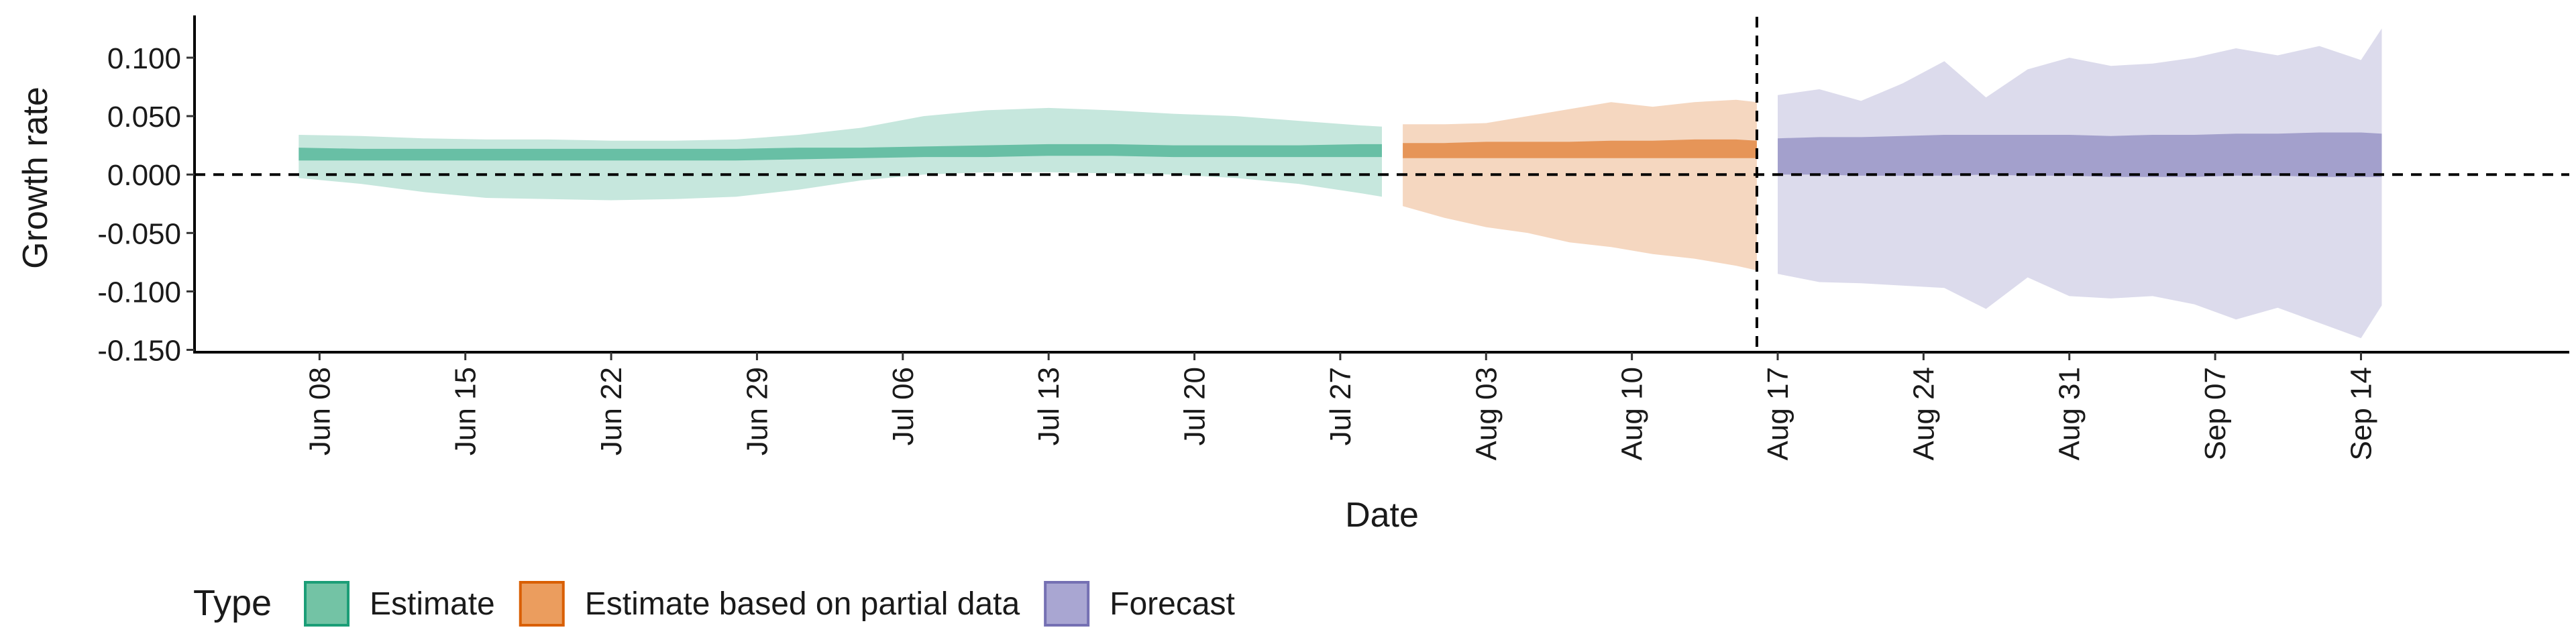  I want to click on estimate-based-on-partial-data-inner-band, so click(1580, 148).